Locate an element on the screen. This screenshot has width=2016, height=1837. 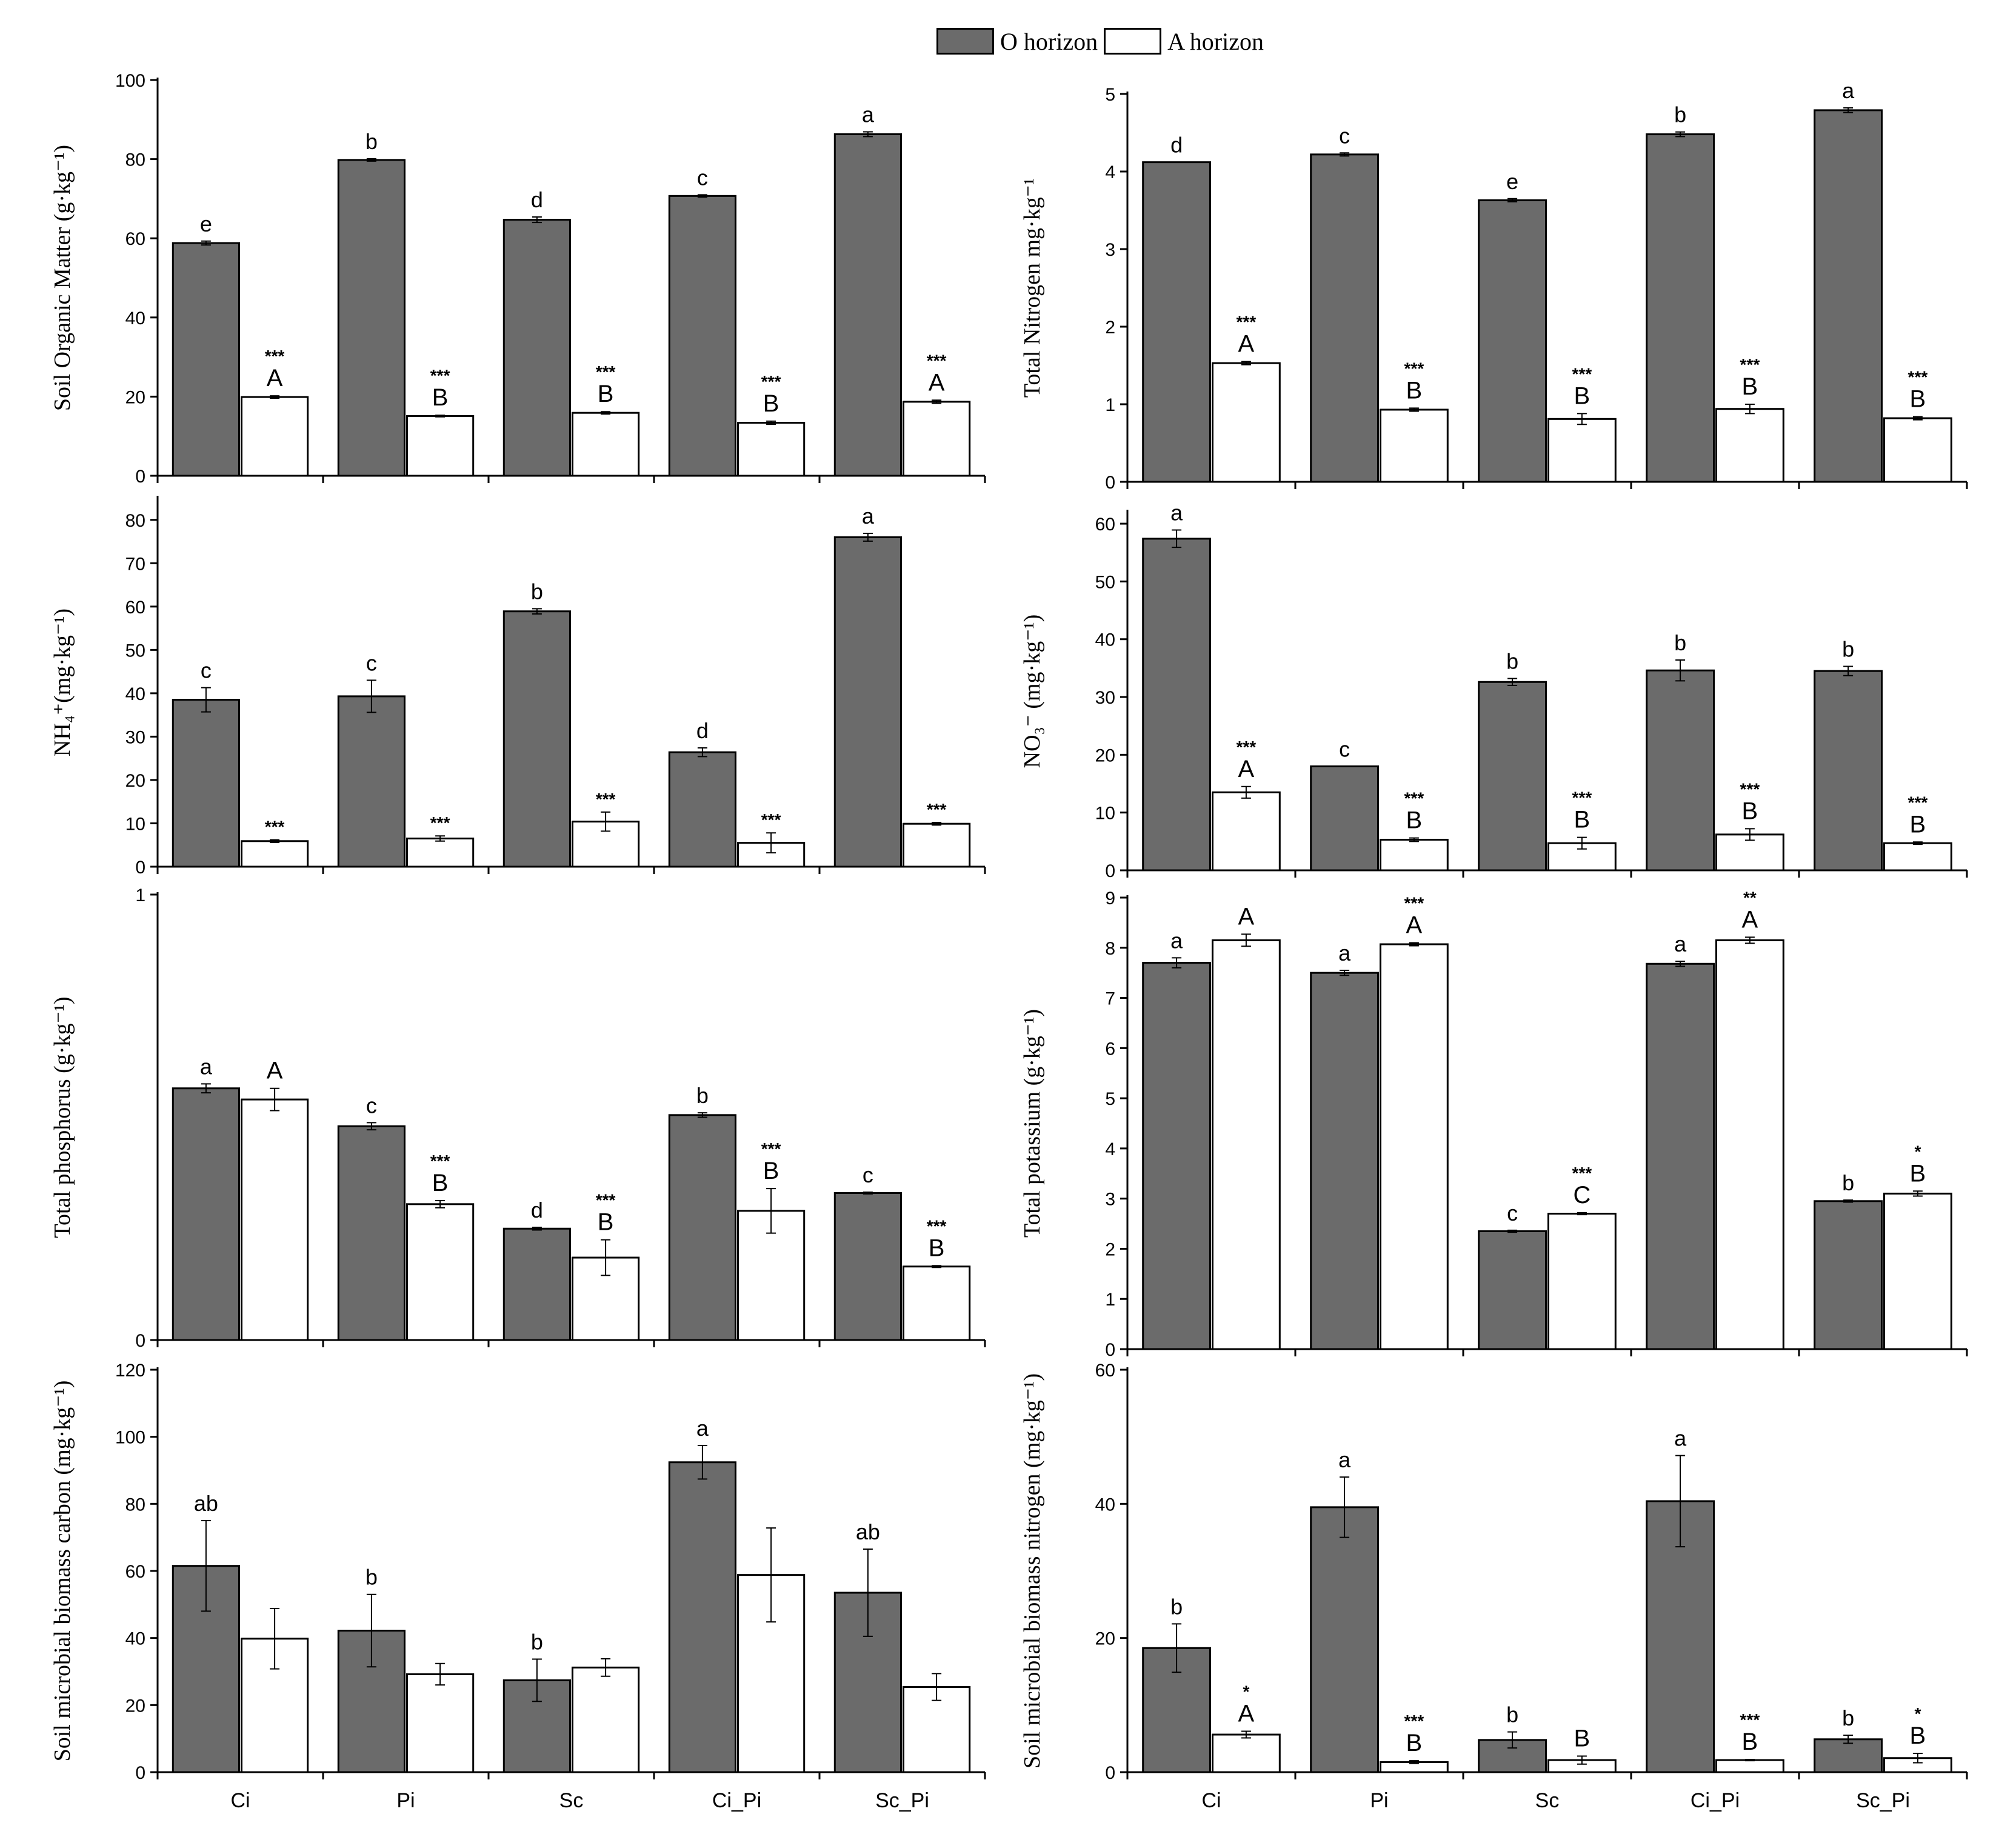
x-tick-label: Sc_Pi is located at coordinates (902, 1800).